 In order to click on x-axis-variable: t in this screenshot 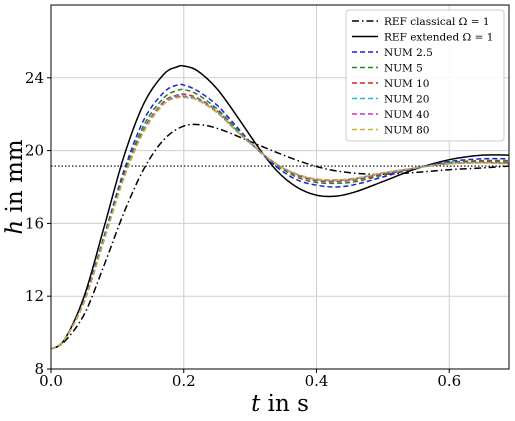, I will do `click(256, 404)`.